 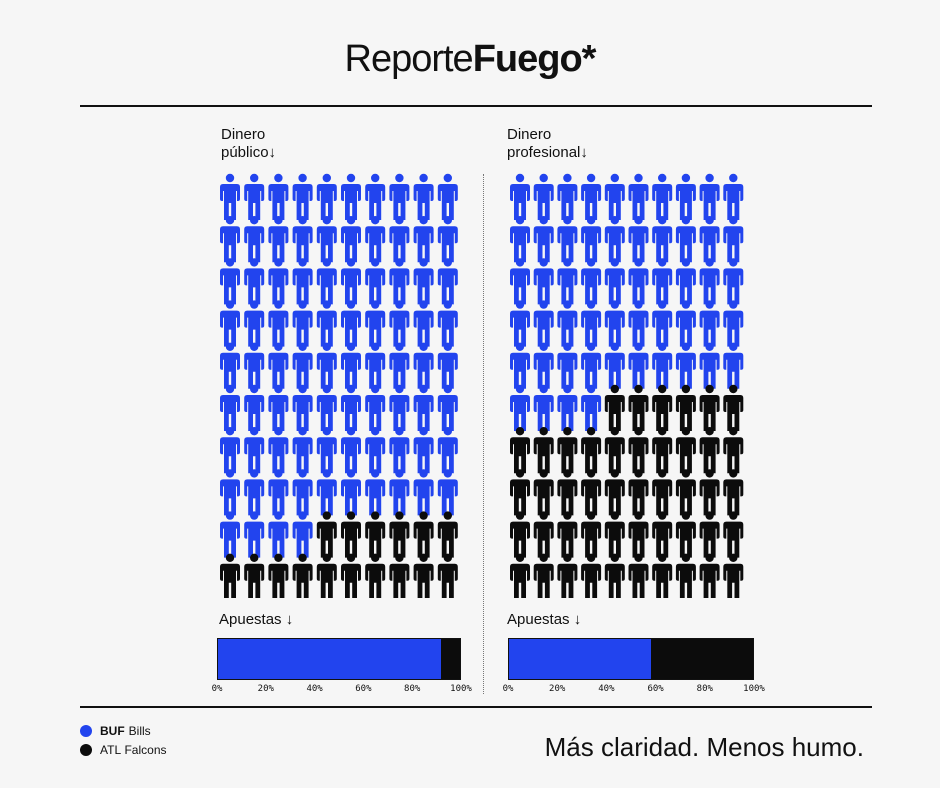 What do you see at coordinates (314, 689) in the screenshot?
I see `public-tick-label: 40%` at bounding box center [314, 689].